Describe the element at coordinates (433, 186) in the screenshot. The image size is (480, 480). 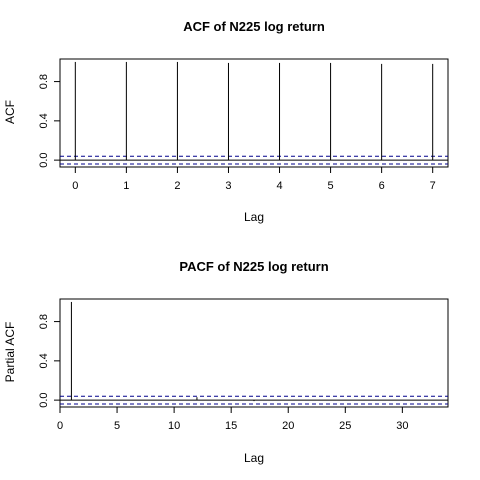
I see `acf-x-tick-label-7: 7` at that location.